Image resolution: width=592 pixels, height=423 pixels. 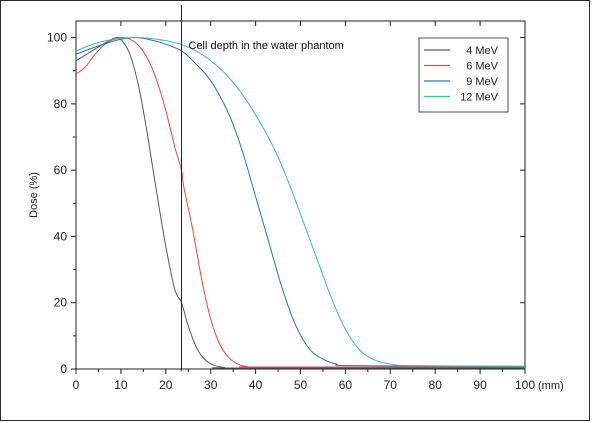 What do you see at coordinates (57, 38) in the screenshot?
I see `y-tick-label: 100` at bounding box center [57, 38].